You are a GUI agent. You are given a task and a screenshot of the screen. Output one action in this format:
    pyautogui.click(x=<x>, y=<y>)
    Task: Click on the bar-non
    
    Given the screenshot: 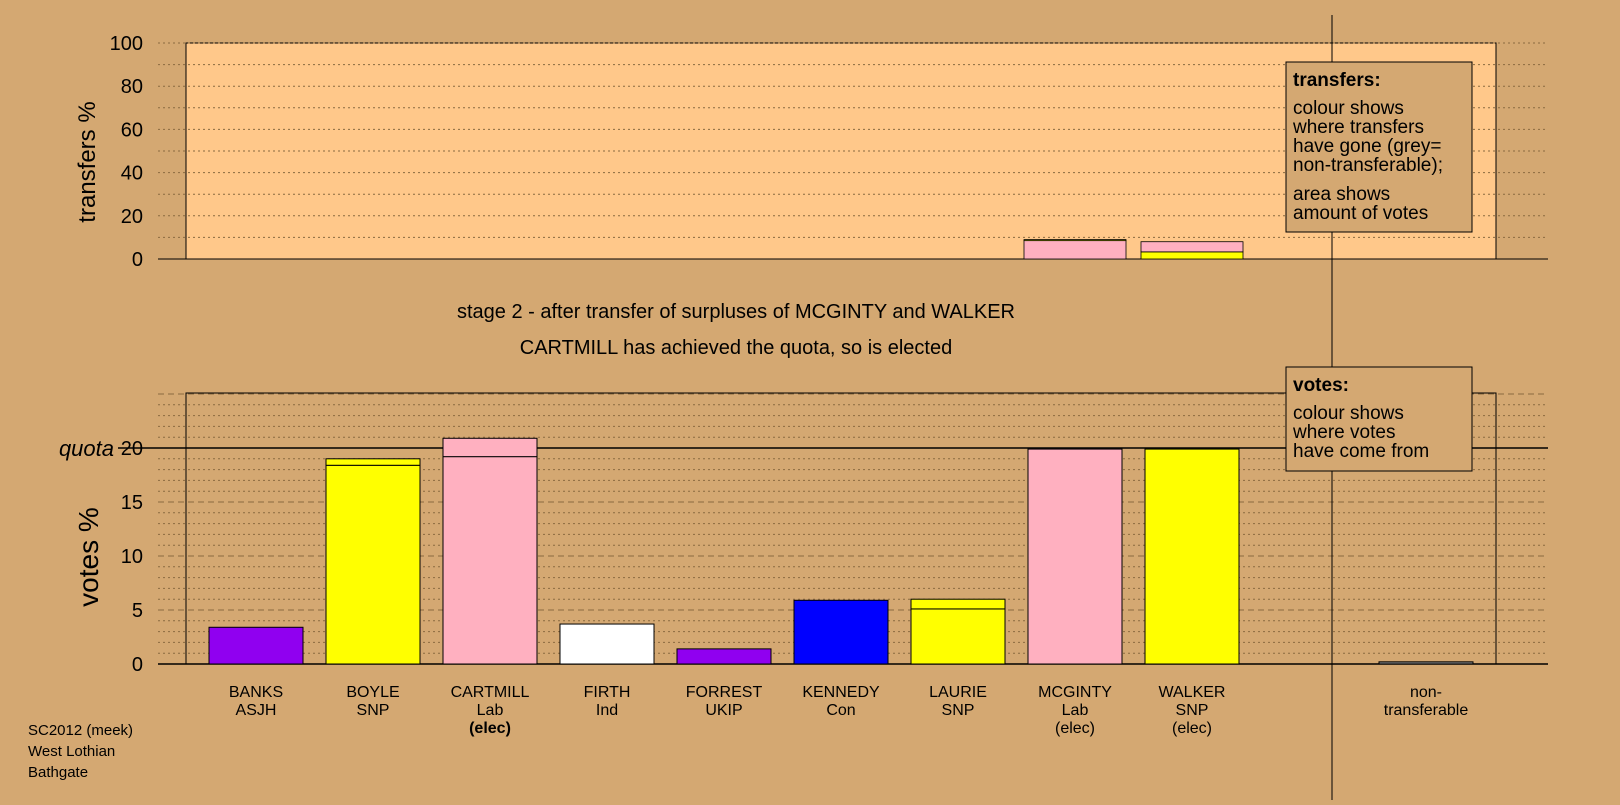 What is the action you would take?
    pyautogui.click(x=1426, y=663)
    